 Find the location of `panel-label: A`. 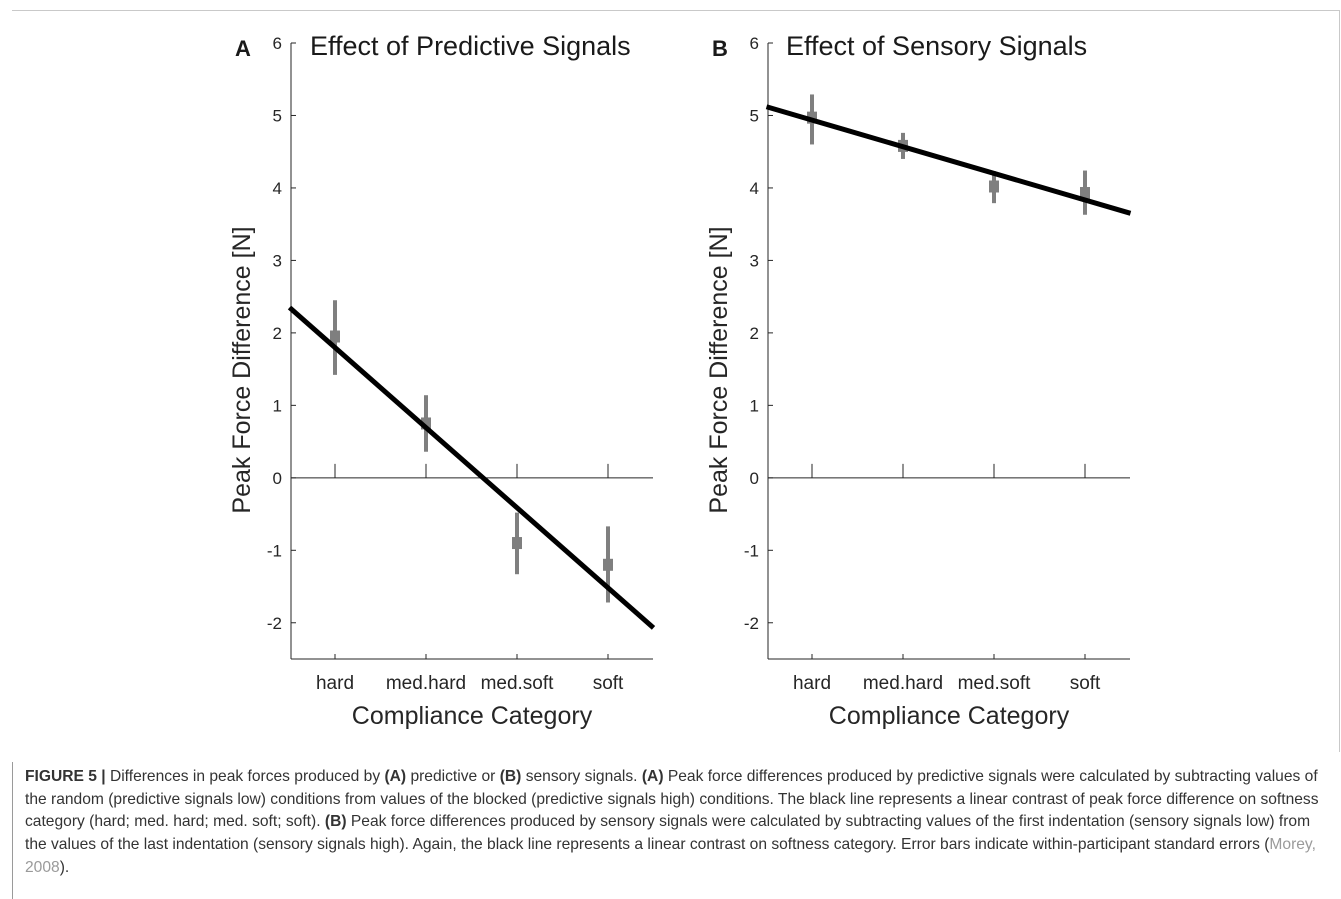

panel-label: A is located at coordinates (243, 48).